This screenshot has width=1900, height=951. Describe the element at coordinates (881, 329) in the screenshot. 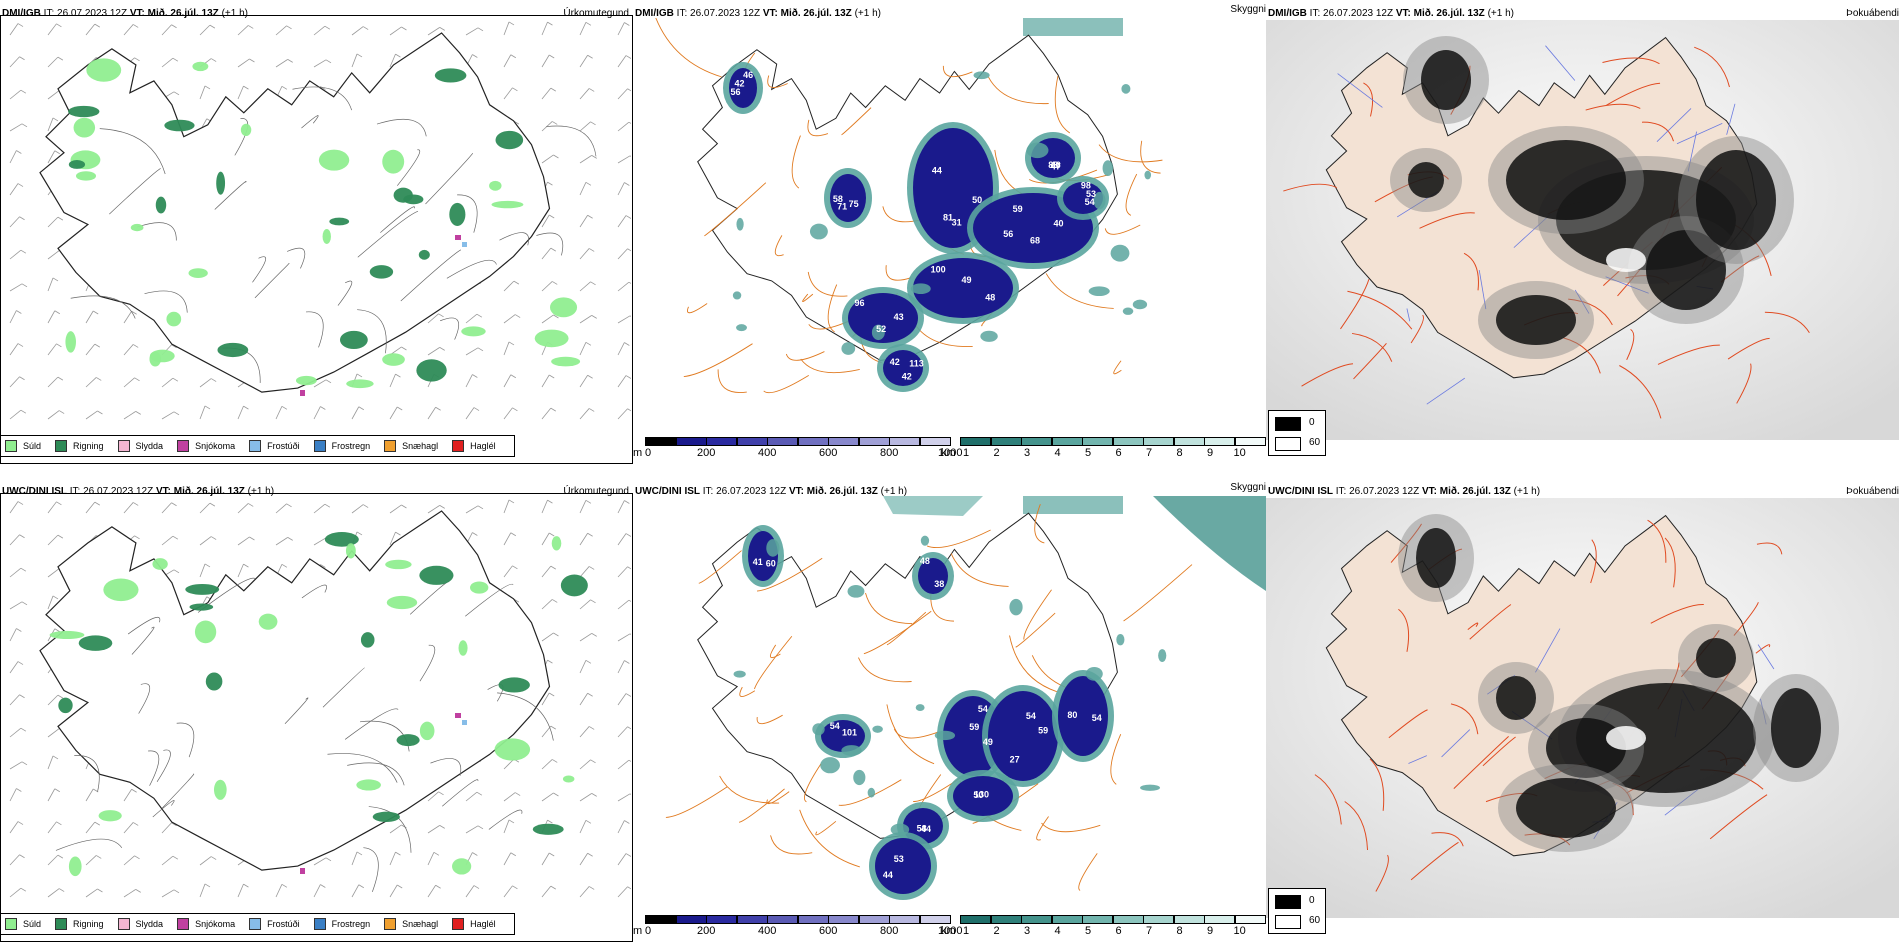

I see `visibility-value-label: 52` at that location.